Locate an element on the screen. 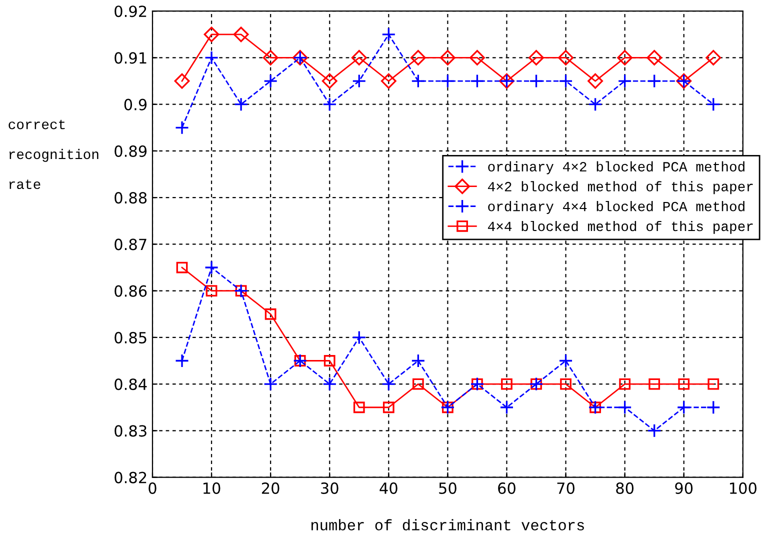  y-tick-label: 0.91 is located at coordinates (130, 58).